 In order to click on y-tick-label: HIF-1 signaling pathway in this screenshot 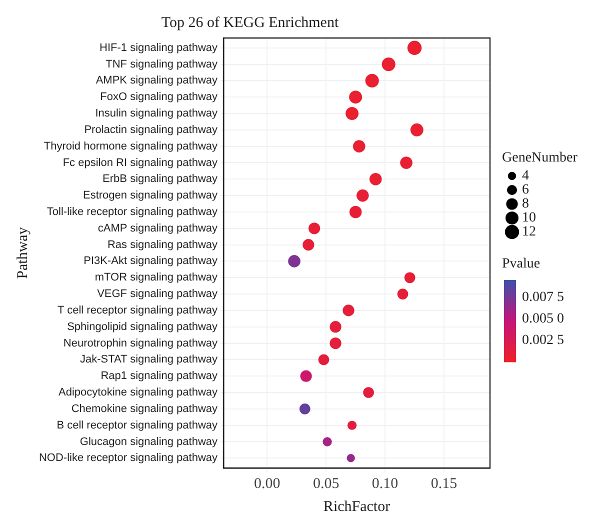, I will do `click(159, 48)`.